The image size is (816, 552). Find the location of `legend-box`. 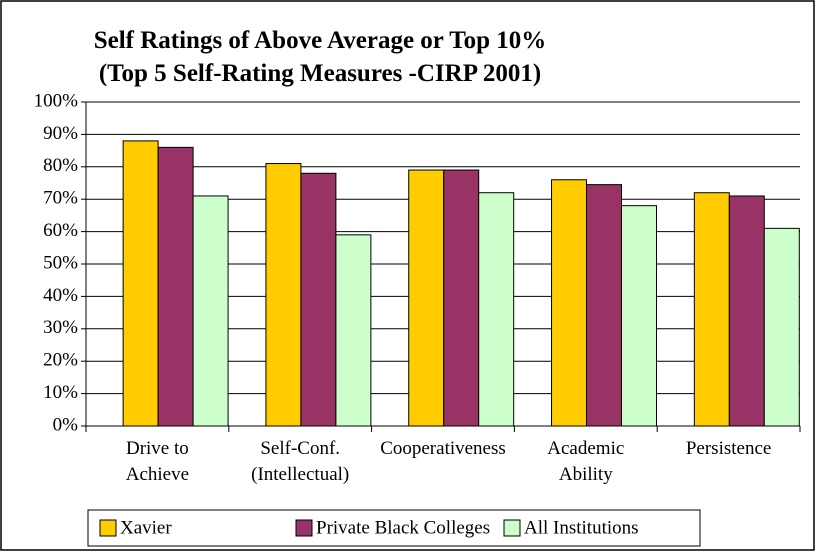

legend-box is located at coordinates (394, 528).